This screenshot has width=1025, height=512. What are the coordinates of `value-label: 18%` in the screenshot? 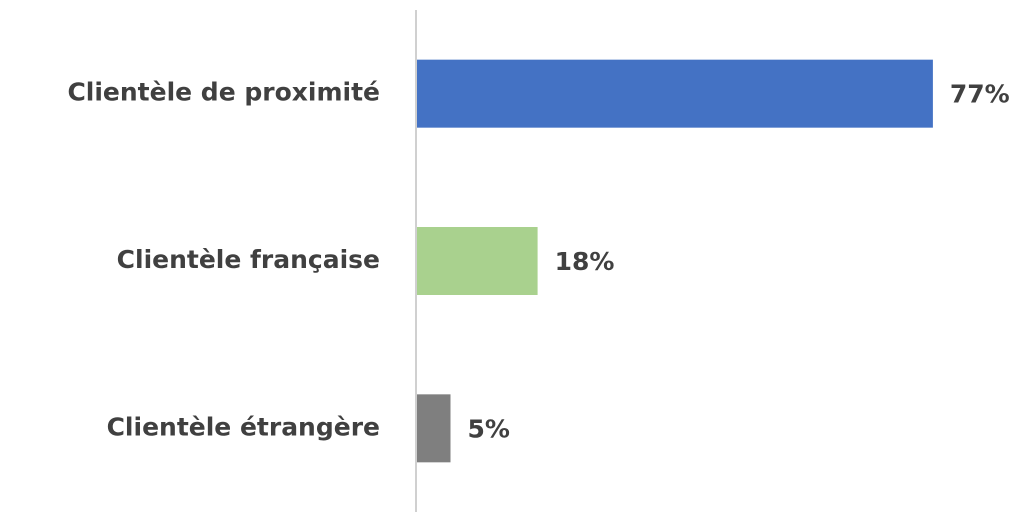 It's located at (585, 261).